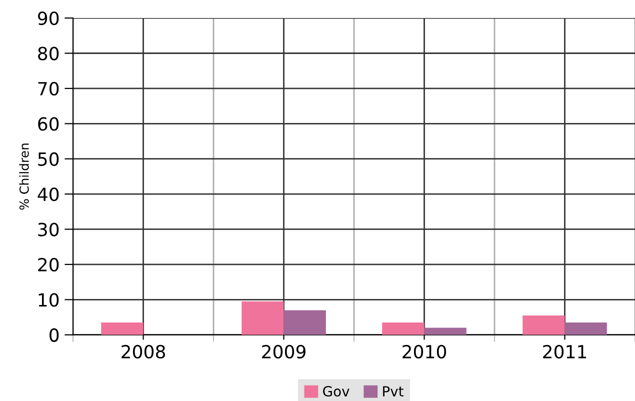  I want to click on y-axis-title: % Children, so click(24, 177).